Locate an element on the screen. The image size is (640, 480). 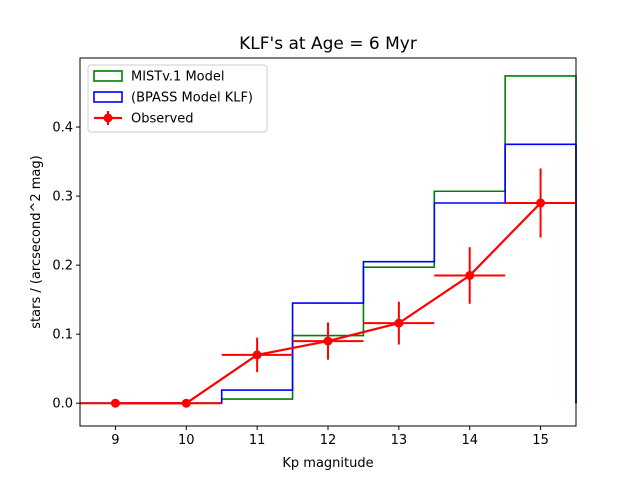
x-tick-label: 11 is located at coordinates (257, 440).